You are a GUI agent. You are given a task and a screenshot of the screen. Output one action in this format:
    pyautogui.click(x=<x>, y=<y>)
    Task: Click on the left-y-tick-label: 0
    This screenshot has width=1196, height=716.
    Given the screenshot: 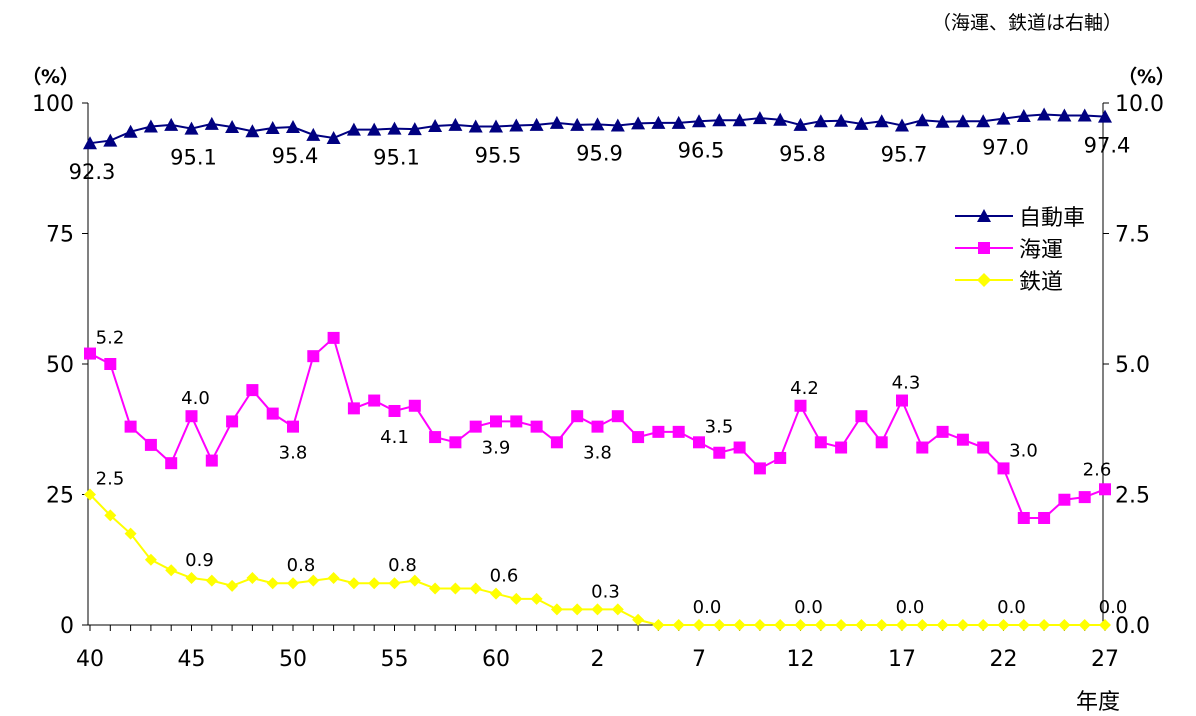 What is the action you would take?
    pyautogui.click(x=67, y=626)
    